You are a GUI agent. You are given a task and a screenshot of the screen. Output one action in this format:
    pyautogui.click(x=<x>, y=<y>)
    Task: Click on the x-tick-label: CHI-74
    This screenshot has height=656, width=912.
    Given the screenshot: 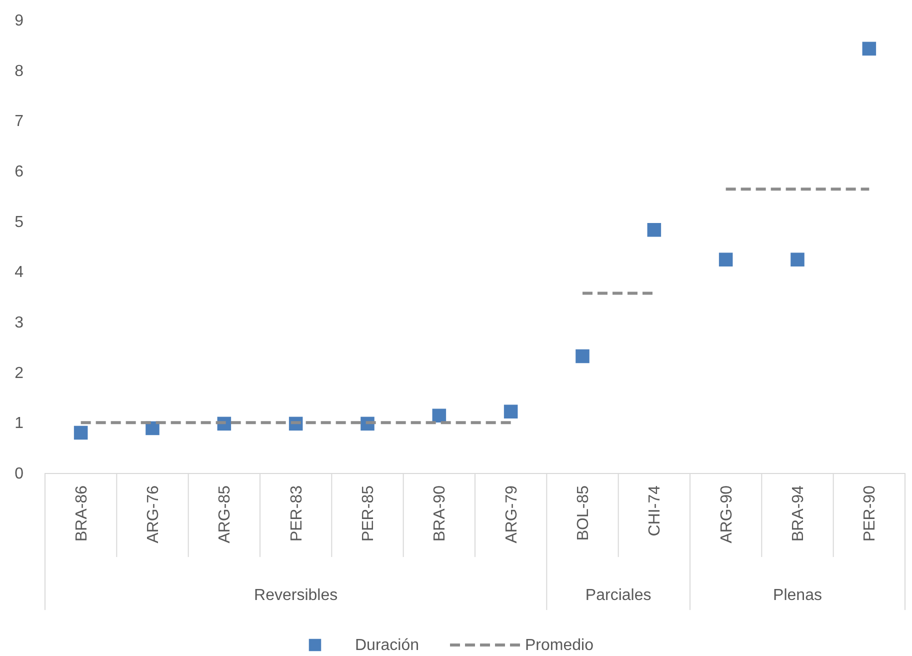 What is the action you would take?
    pyautogui.click(x=655, y=510)
    